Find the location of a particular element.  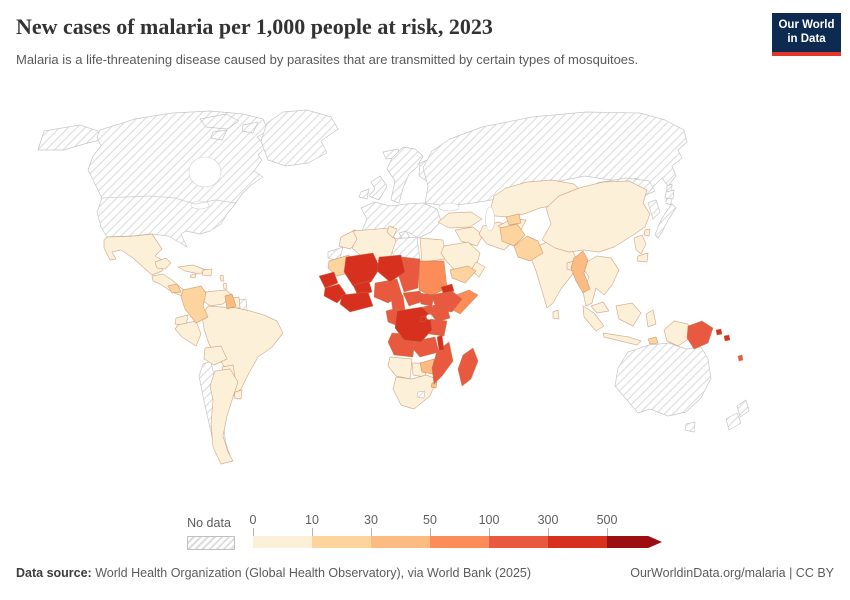

country-namibia is located at coordinates (400, 368).